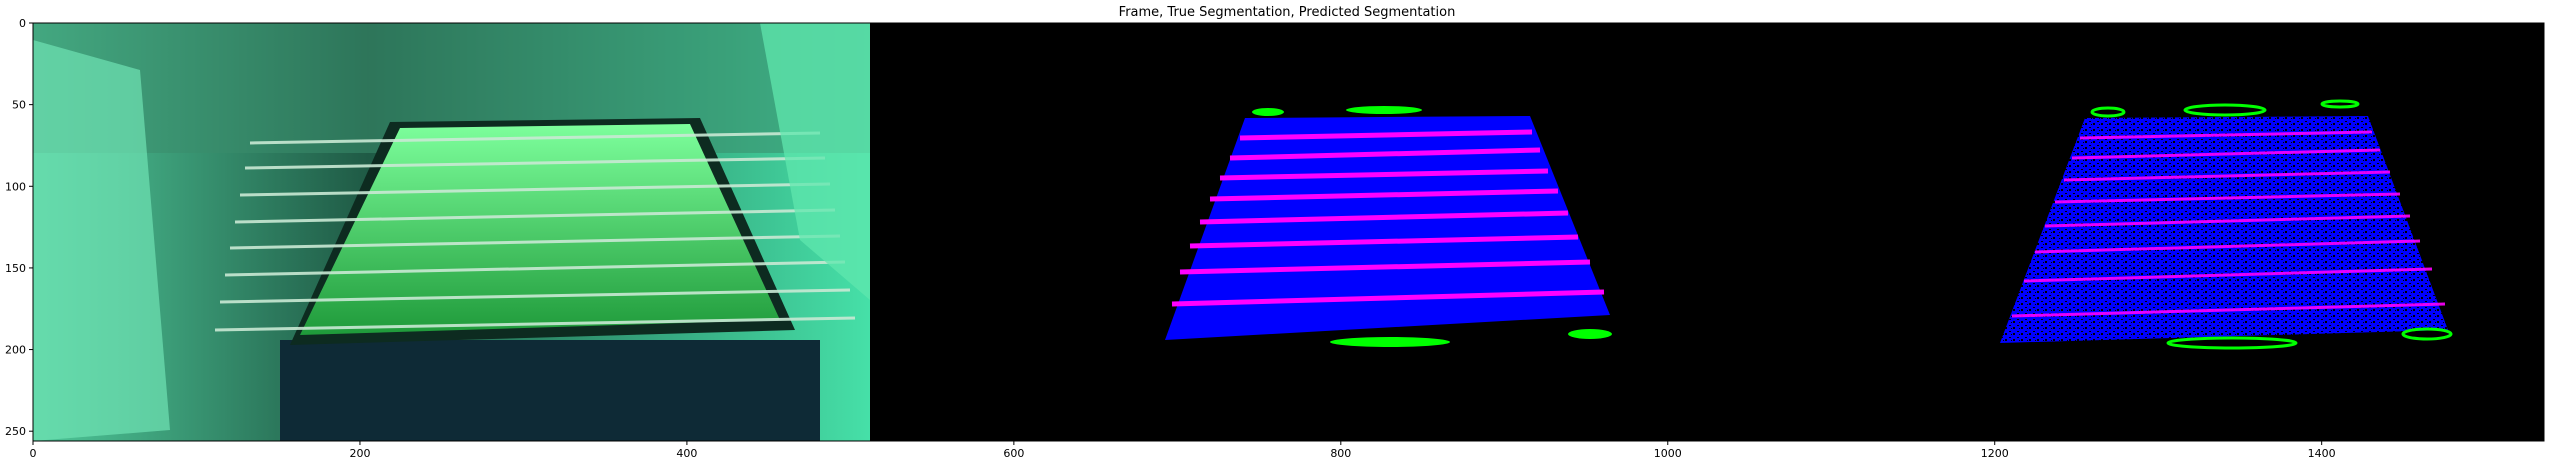  What do you see at coordinates (1183, 450) in the screenshot?
I see `x-axis: 0 200 400 600 800 1000 1200 1400` at bounding box center [1183, 450].